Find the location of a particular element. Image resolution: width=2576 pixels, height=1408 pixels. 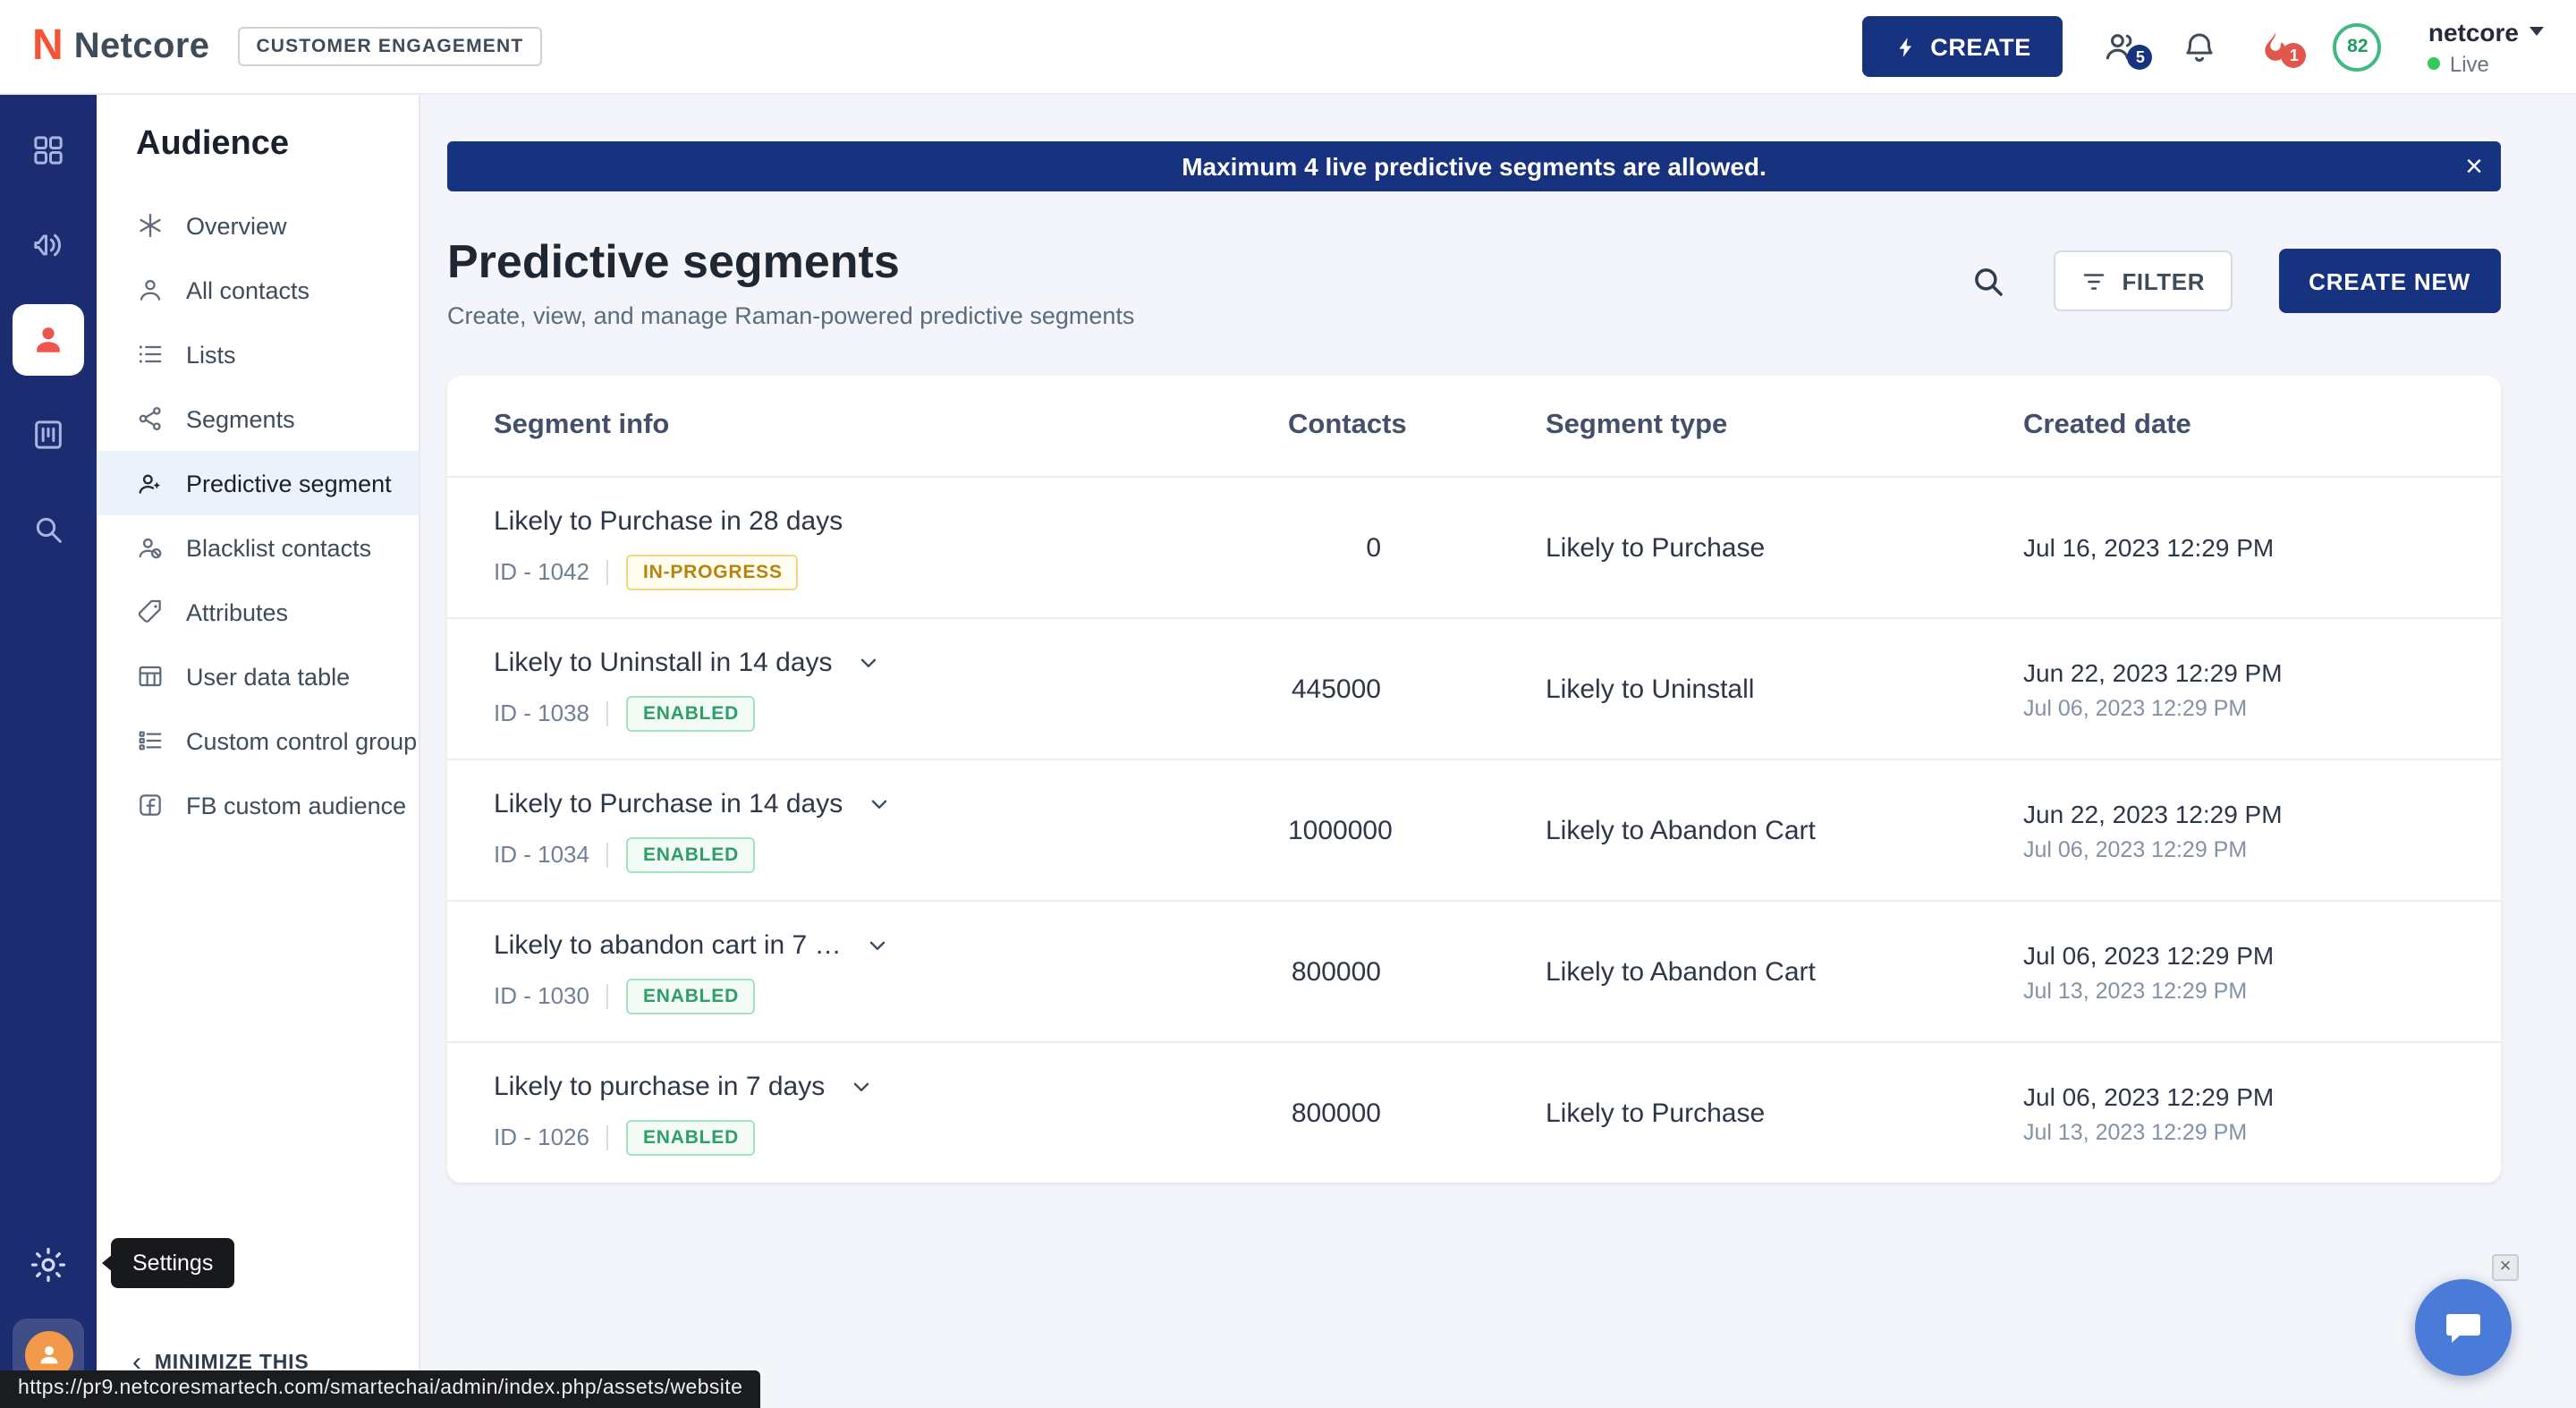

chat-widget-button: × is located at coordinates (2467, 1315).